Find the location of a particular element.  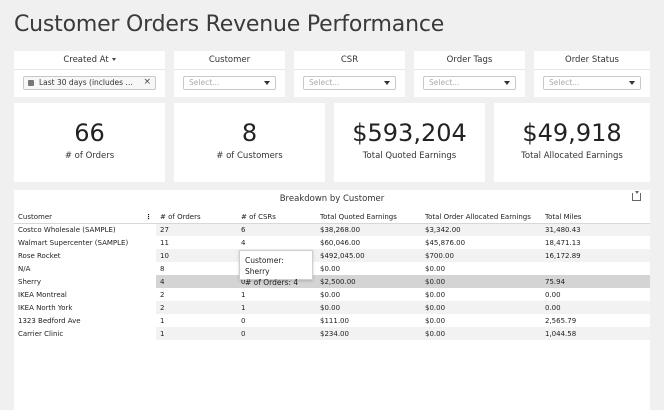

tooltip-customer: Customer: Sherry is located at coordinates (264, 266).